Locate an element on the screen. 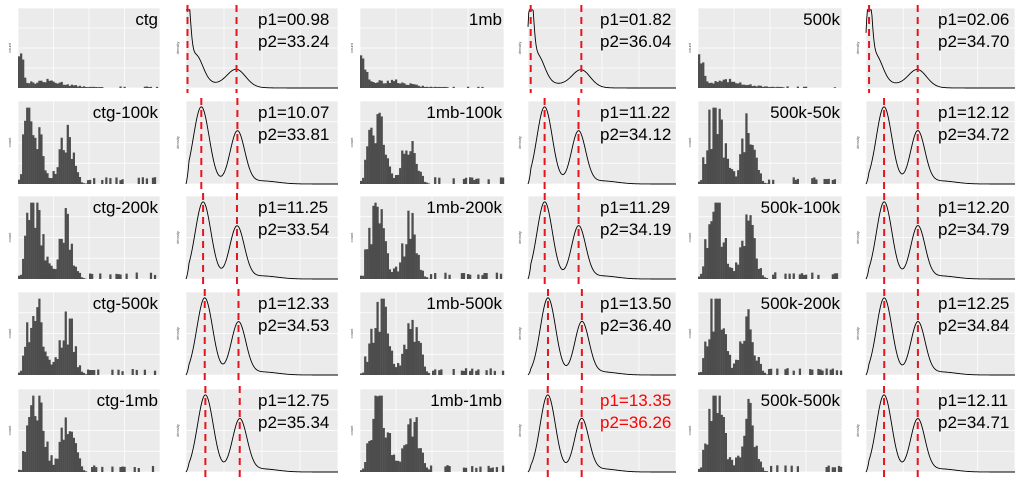 Image resolution: width=1025 pixels, height=489 pixels. peak2-label: p2=35.34 is located at coordinates (294, 422).